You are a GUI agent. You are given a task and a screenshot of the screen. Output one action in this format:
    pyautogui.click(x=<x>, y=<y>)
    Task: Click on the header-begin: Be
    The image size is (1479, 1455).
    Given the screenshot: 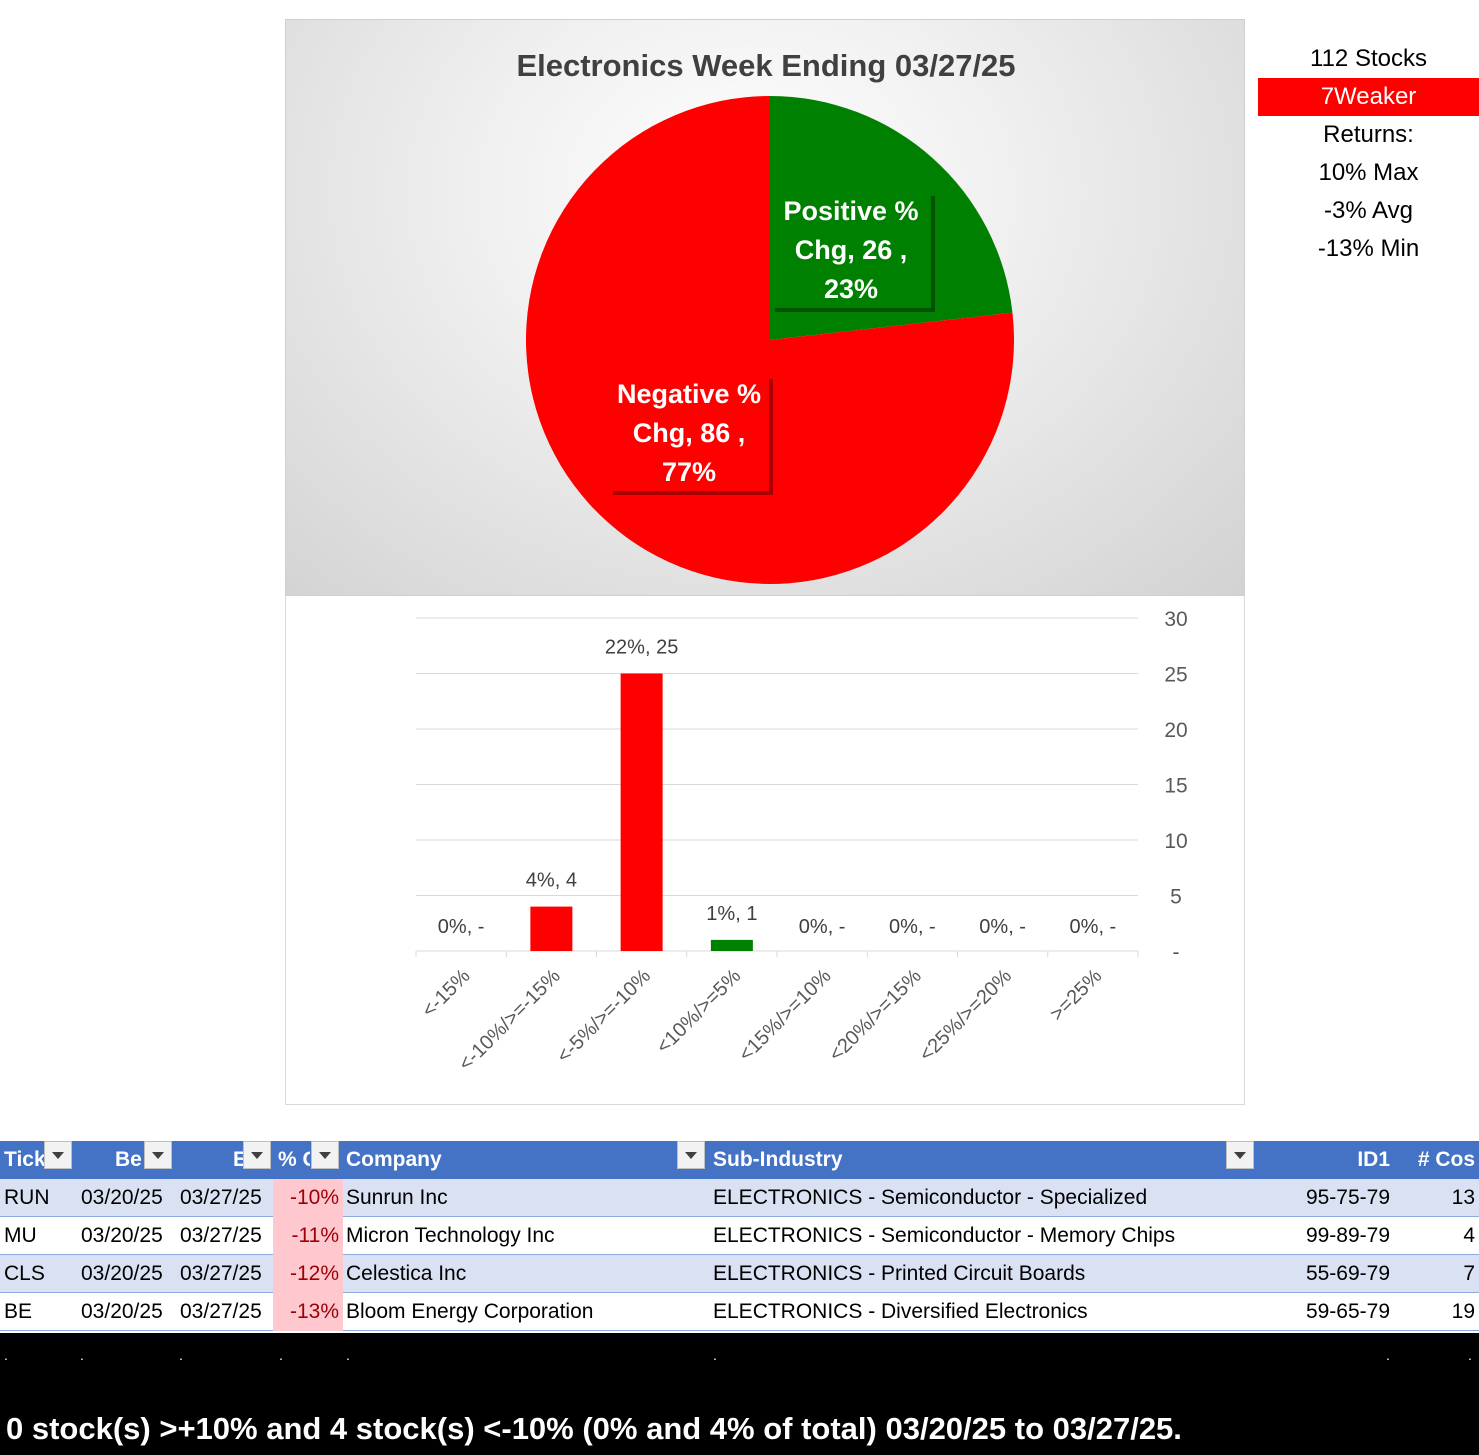 What is the action you would take?
    pyautogui.click(x=128, y=1159)
    